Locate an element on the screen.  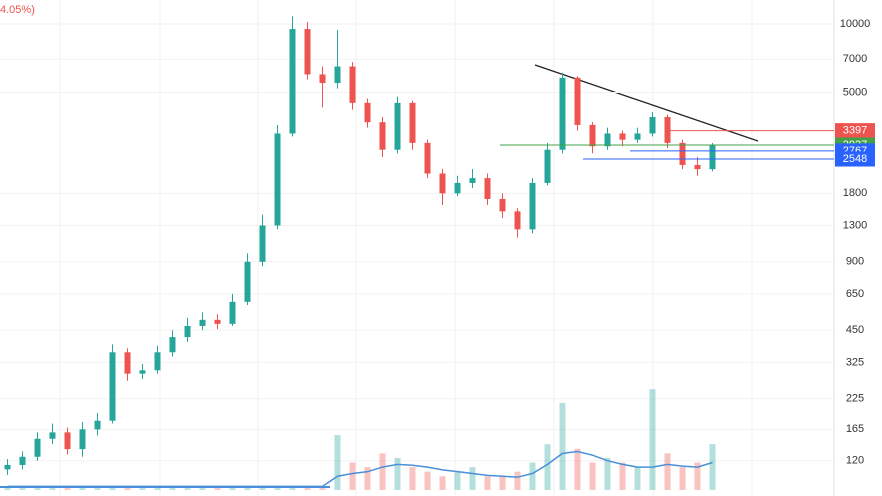
y-tick-label: 900 is located at coordinates (855, 262).